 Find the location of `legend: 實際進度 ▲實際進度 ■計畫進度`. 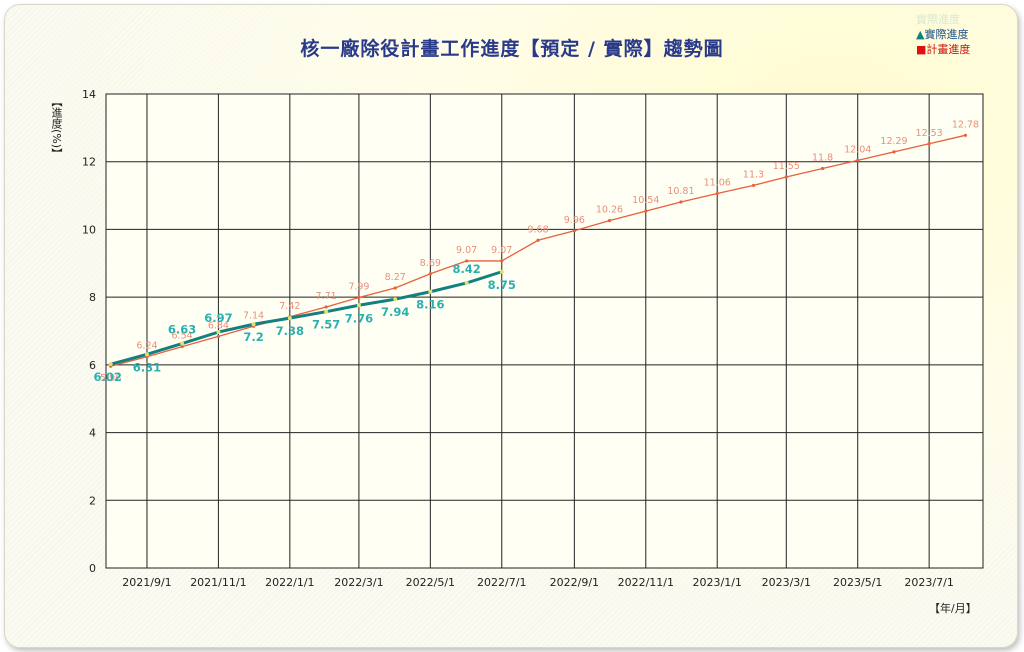

legend: 實際進度 ▲實際進度 ■計畫進度 is located at coordinates (943, 34).